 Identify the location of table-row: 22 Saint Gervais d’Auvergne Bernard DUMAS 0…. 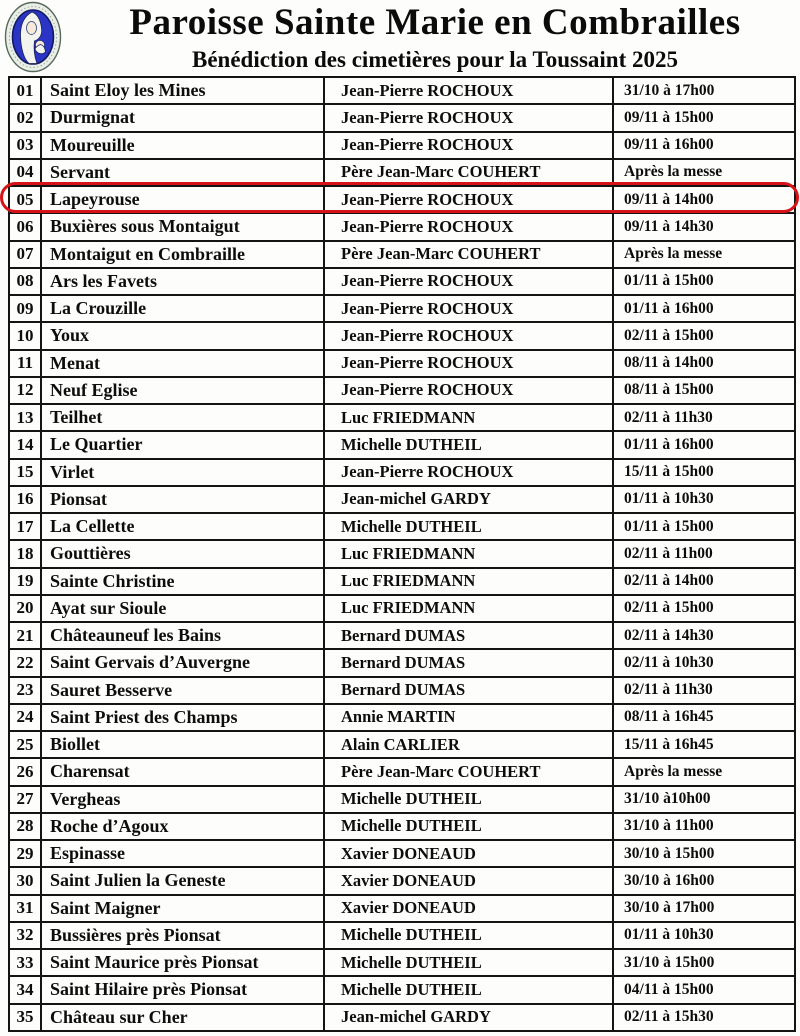
(402, 663).